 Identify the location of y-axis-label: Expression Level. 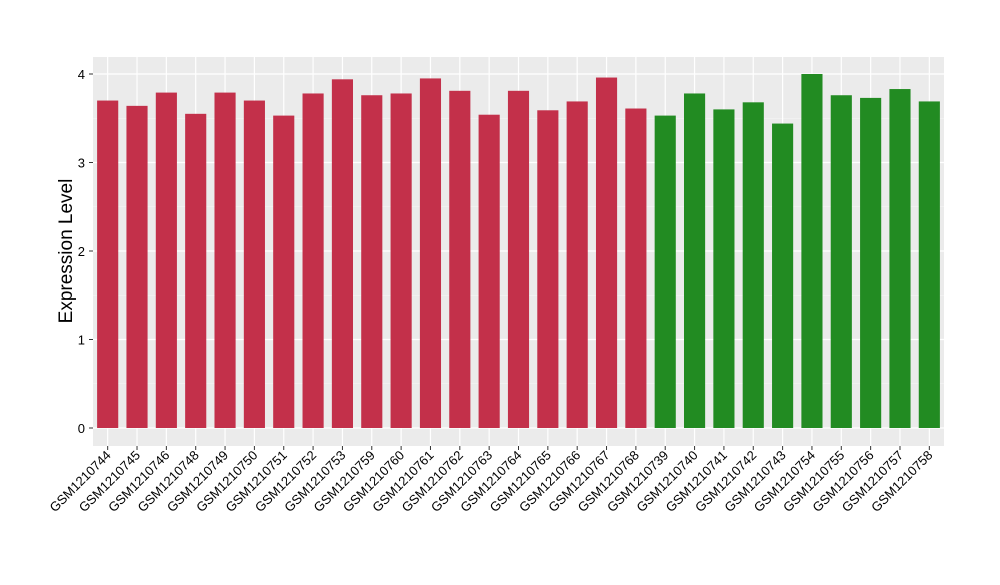
(66, 251).